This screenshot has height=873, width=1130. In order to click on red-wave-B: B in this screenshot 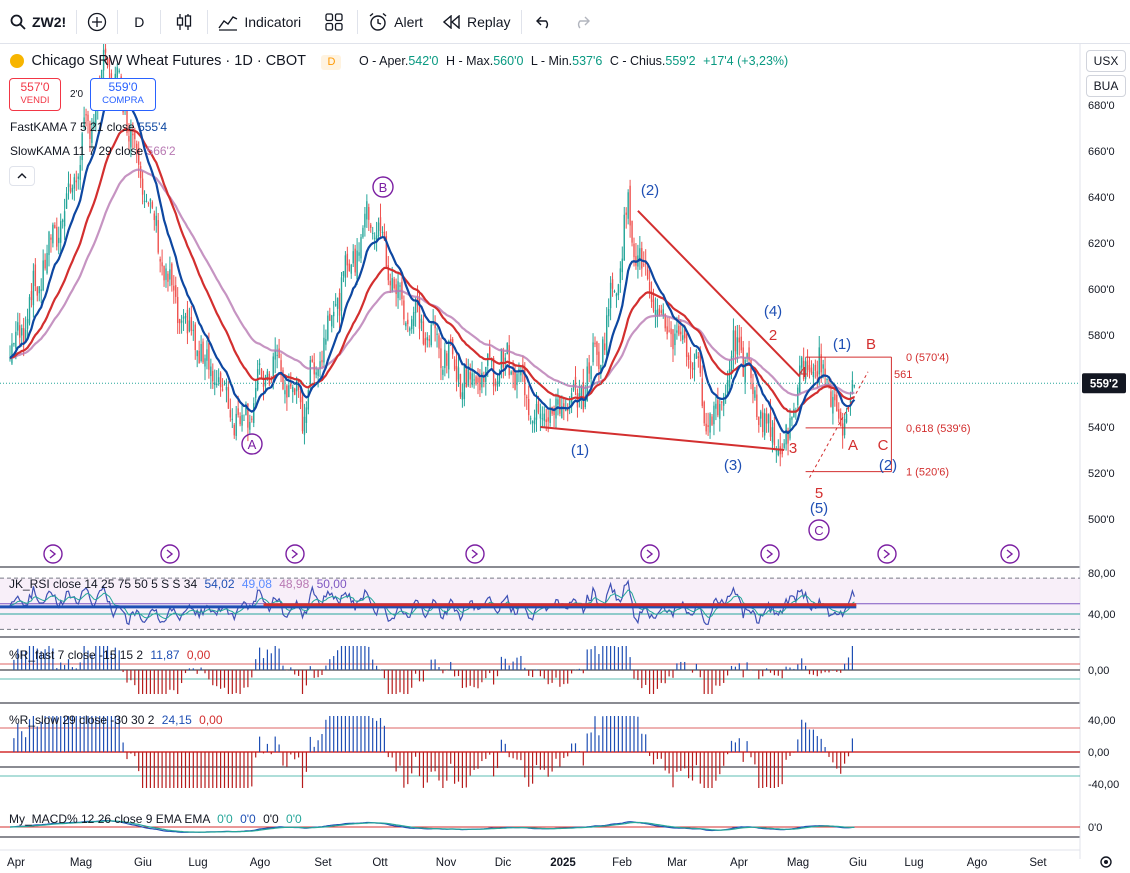, I will do `click(871, 344)`.